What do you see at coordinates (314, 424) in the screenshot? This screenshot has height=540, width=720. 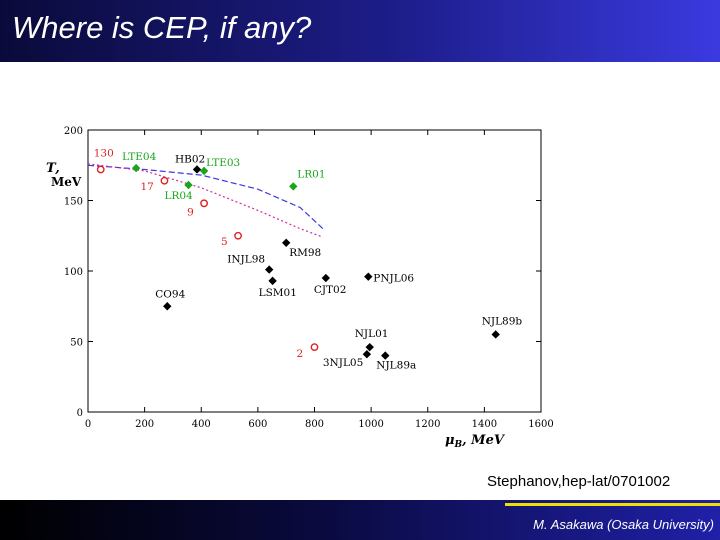 I see `x-tick-label: 800` at bounding box center [314, 424].